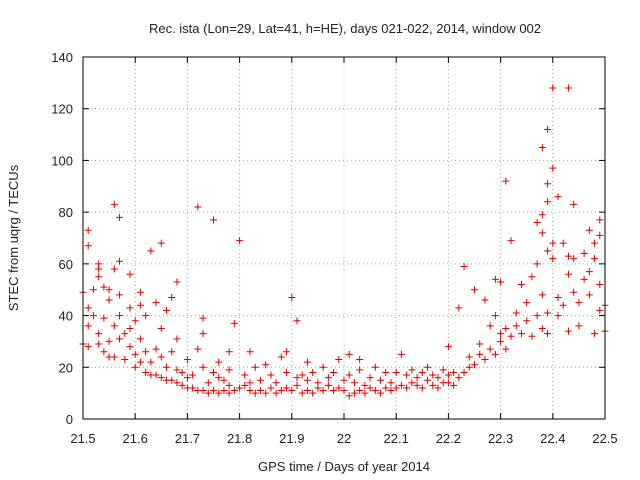 The image size is (640, 480). I want to click on x-tick-label: 21.6, so click(135, 438).